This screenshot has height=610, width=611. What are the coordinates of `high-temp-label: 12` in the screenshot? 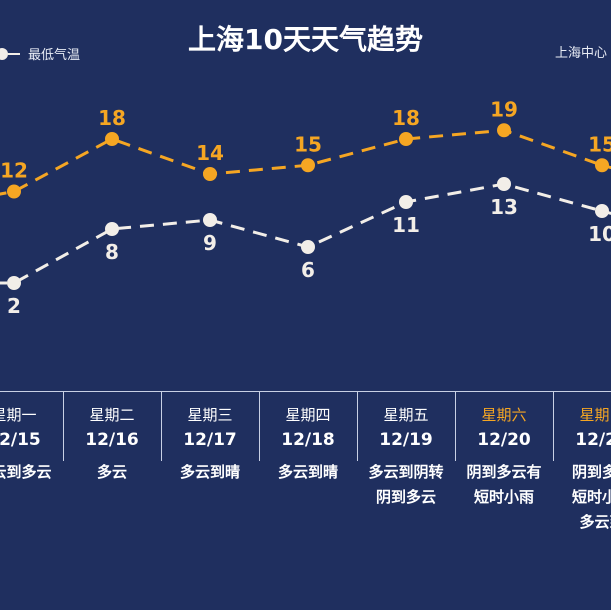 It's located at (14, 171).